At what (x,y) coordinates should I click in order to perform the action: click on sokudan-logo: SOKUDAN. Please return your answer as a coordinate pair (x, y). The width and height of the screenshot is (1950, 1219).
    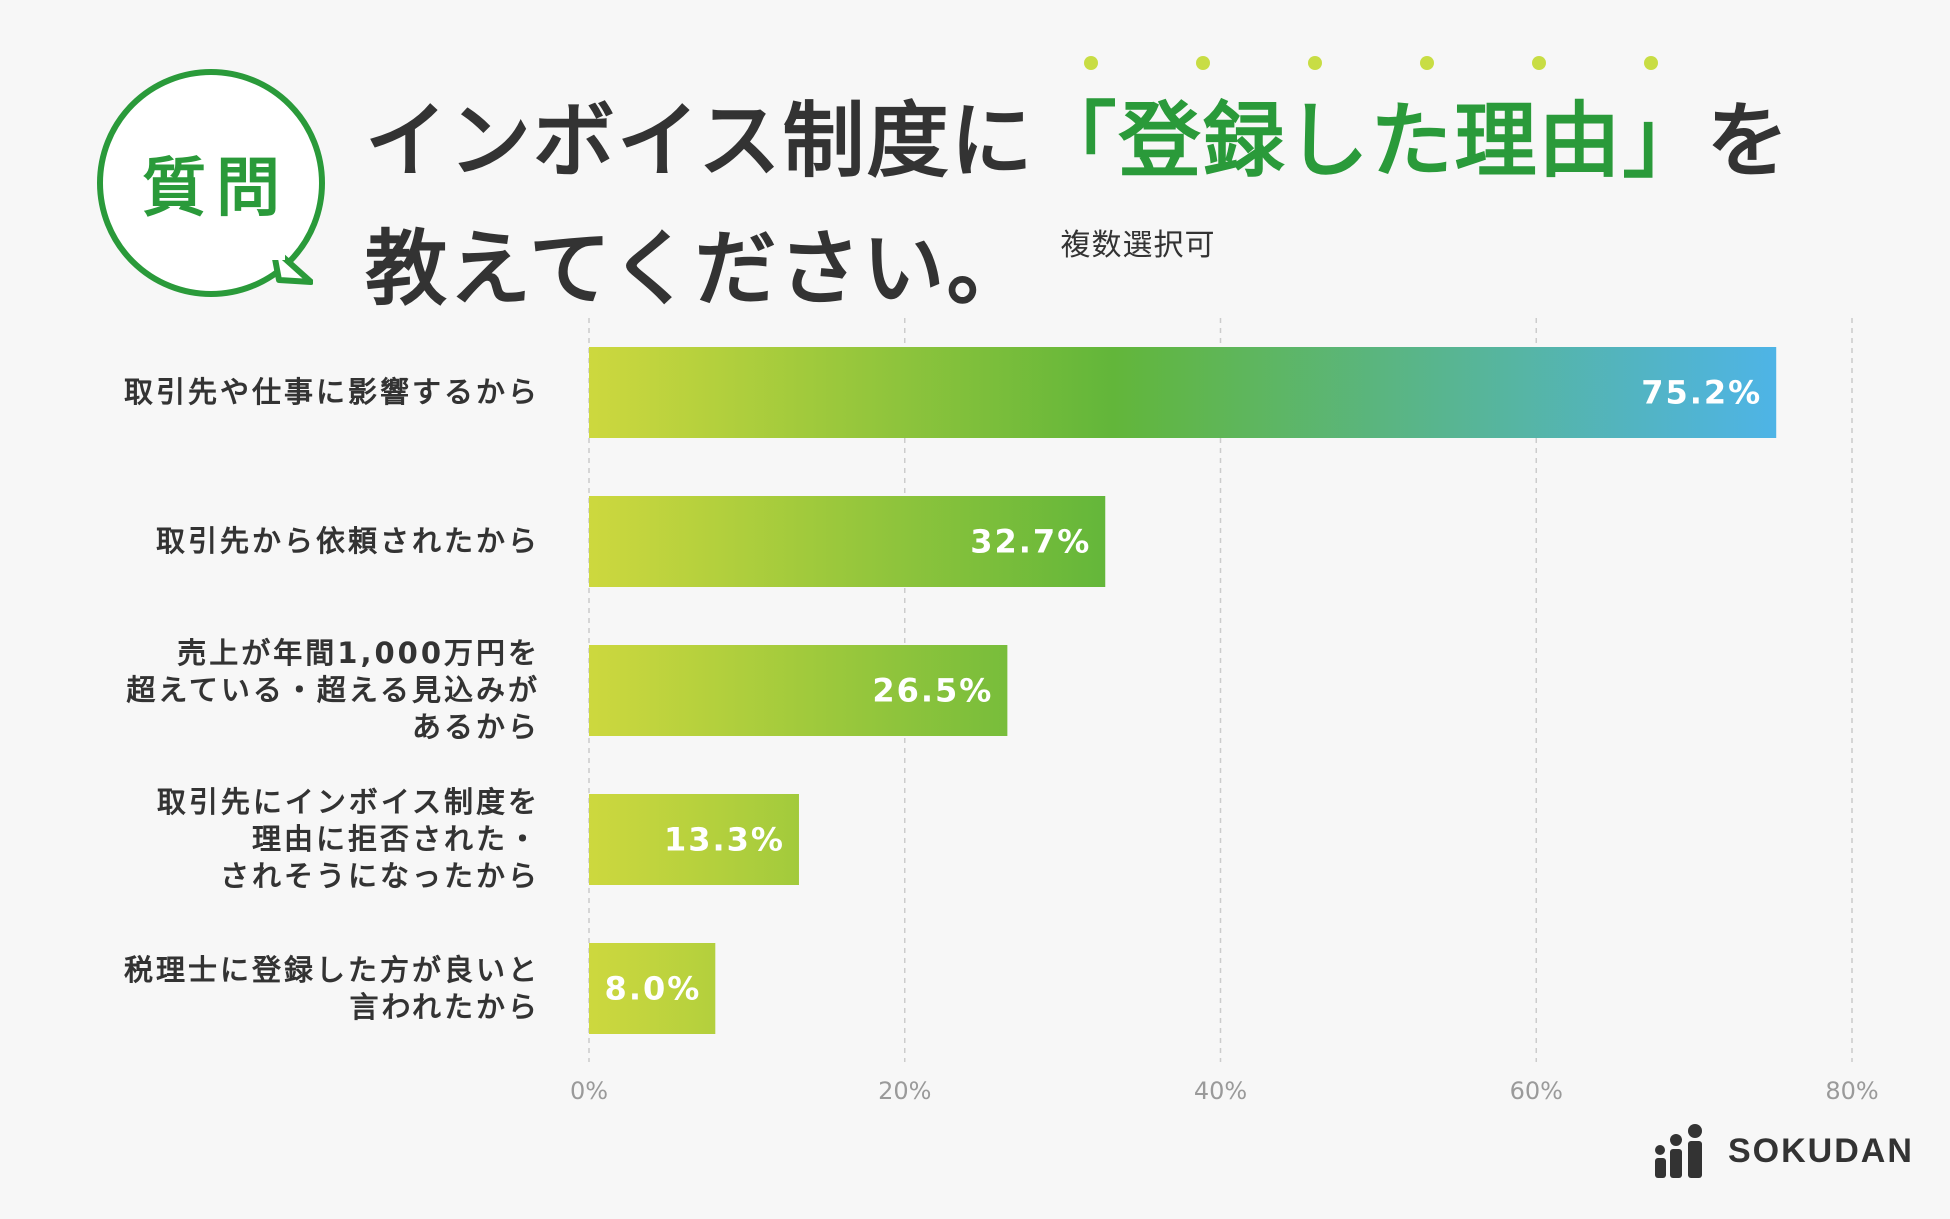
    Looking at the image, I should click on (1783, 1151).